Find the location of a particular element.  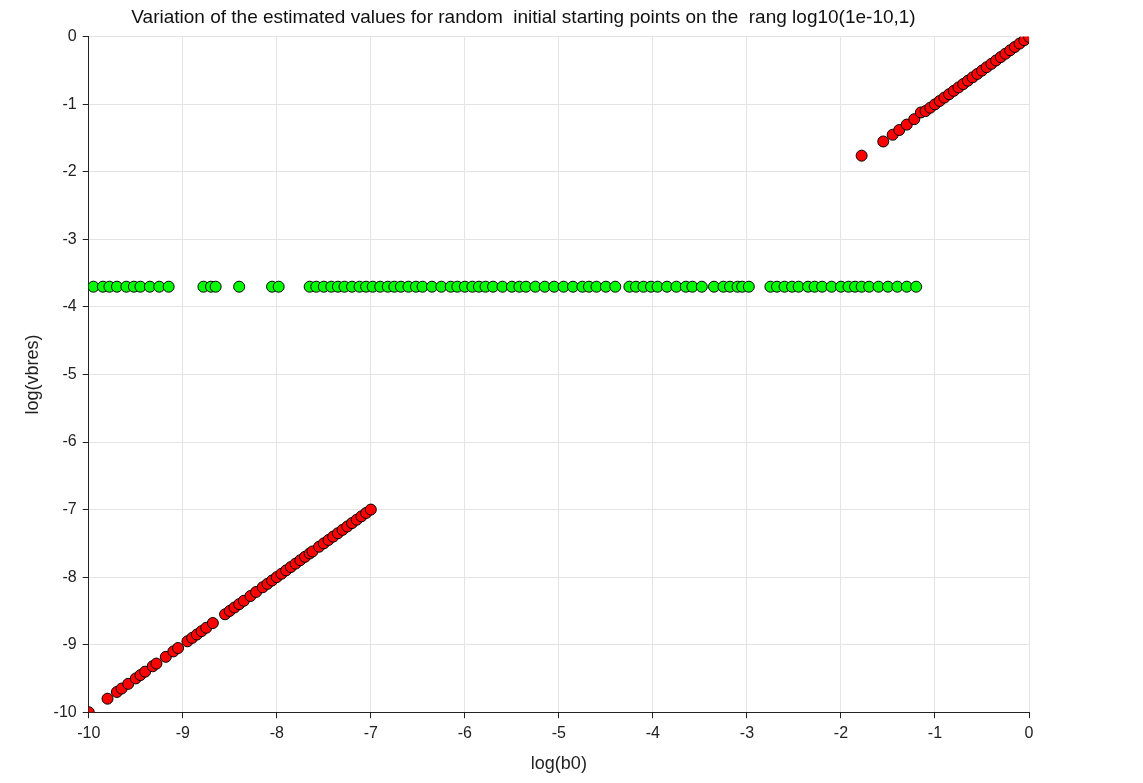

y-tick-label: -9 is located at coordinates (69, 644).